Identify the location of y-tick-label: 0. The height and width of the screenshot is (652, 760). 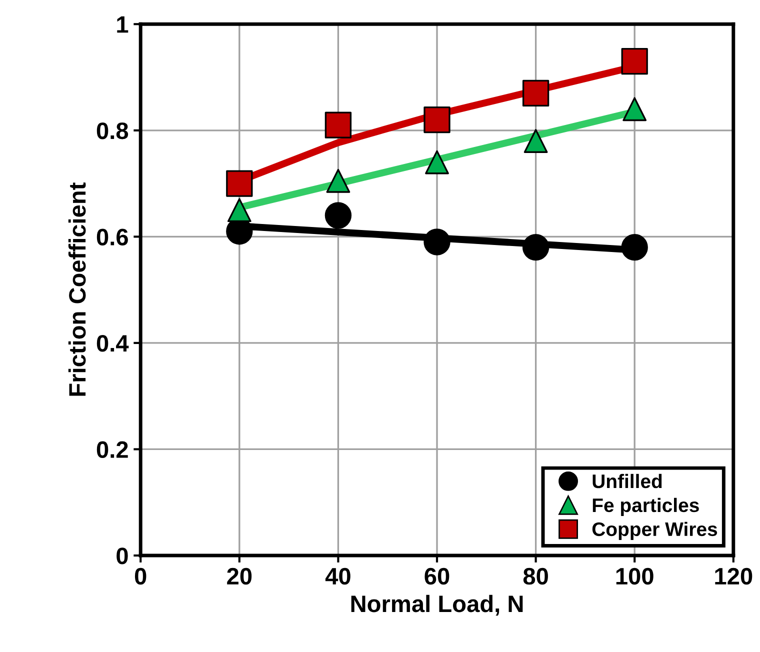
(122, 556).